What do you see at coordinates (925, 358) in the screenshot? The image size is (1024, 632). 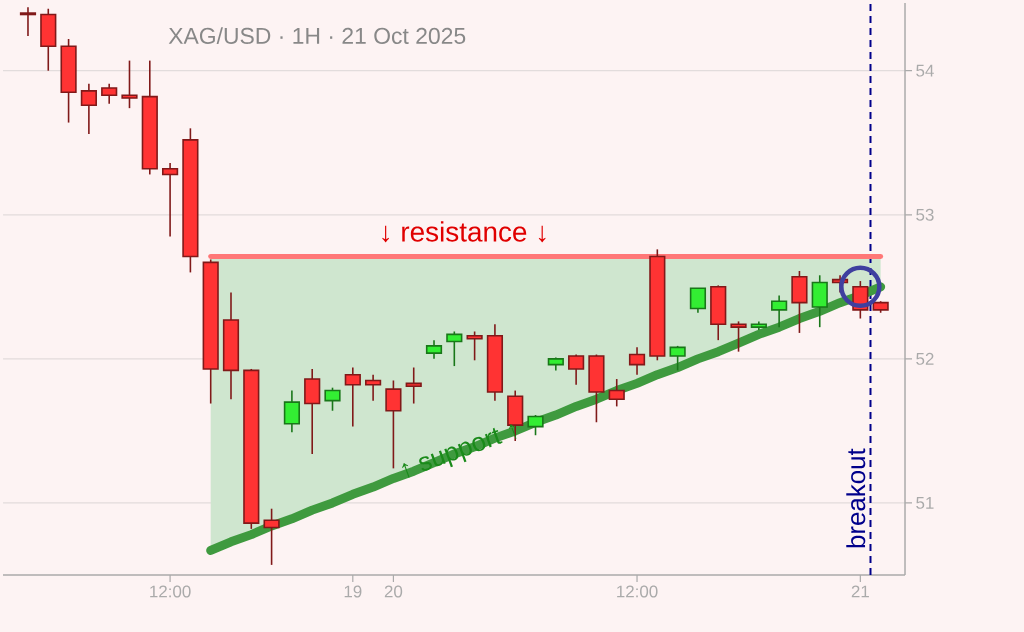 I see `y-tick-label: 52` at bounding box center [925, 358].